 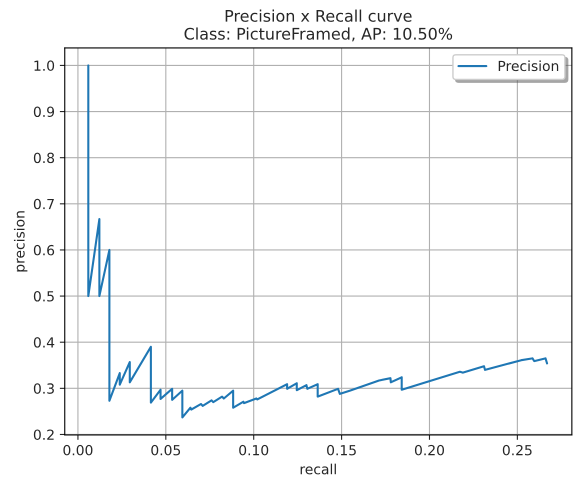 I want to click on x-tick-label: 0.20, so click(x=429, y=450).